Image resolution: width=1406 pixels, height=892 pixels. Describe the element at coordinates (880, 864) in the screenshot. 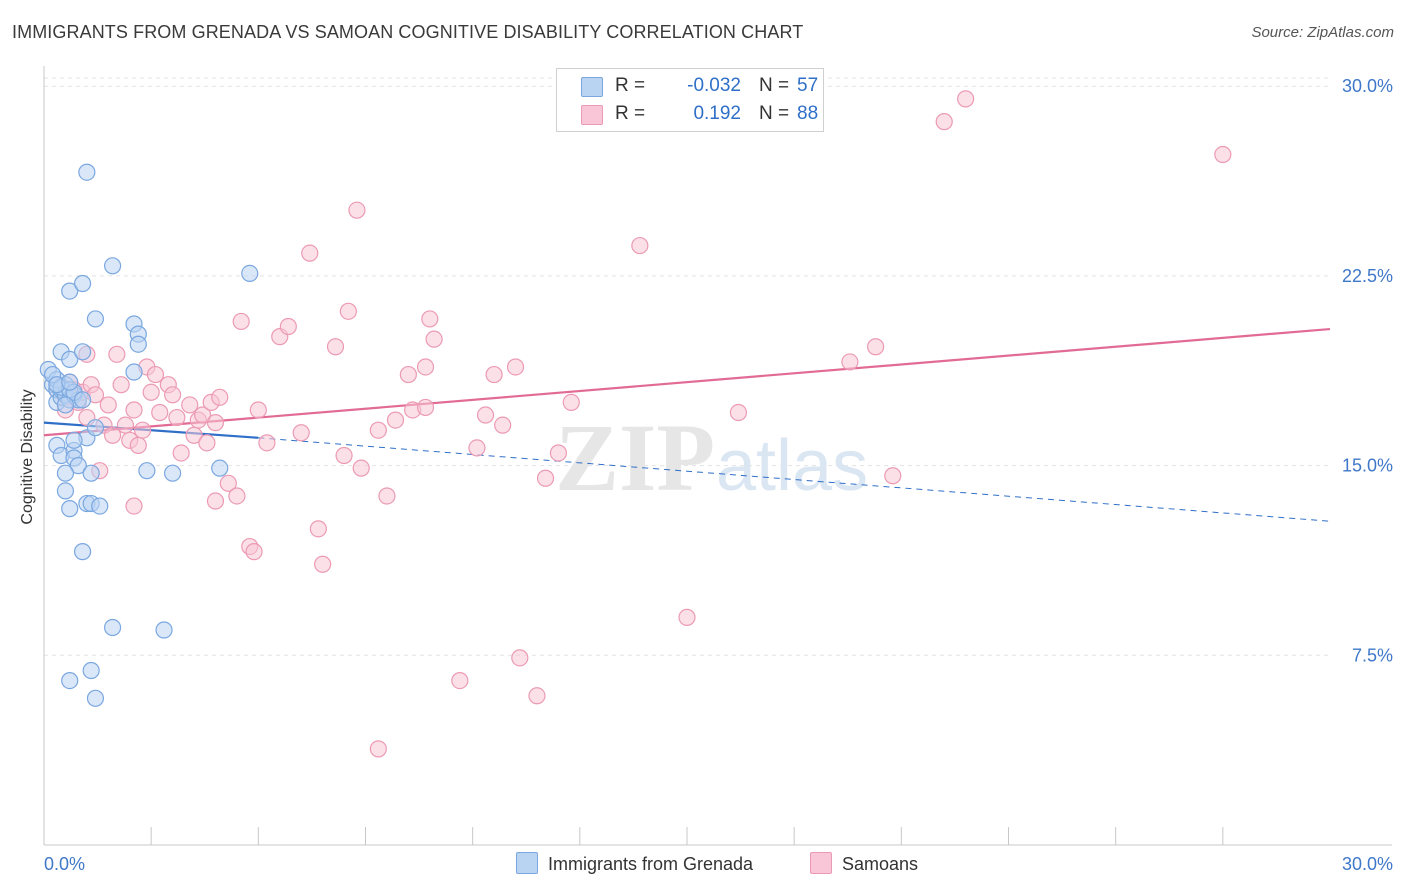

I see `legend-label-samoans: Samoans` at that location.